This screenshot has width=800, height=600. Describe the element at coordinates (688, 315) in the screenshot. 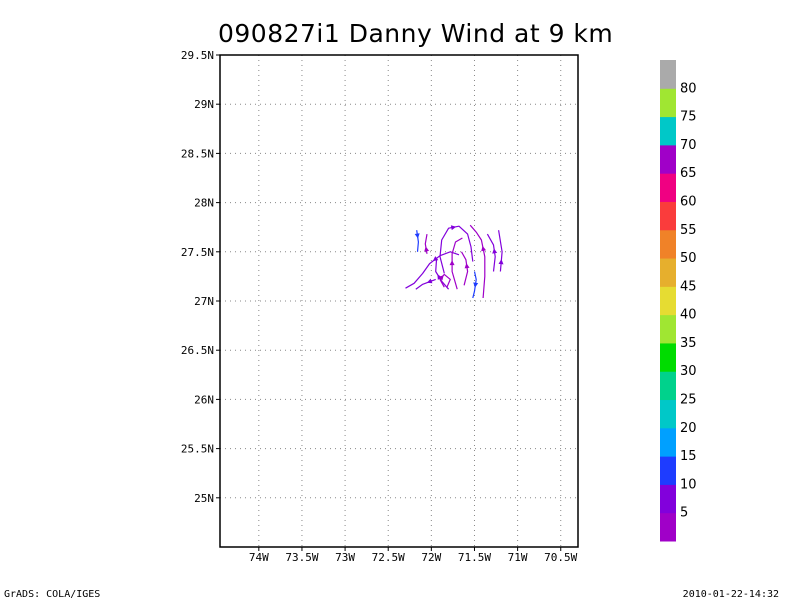

I see `colorbar-label: 40` at that location.